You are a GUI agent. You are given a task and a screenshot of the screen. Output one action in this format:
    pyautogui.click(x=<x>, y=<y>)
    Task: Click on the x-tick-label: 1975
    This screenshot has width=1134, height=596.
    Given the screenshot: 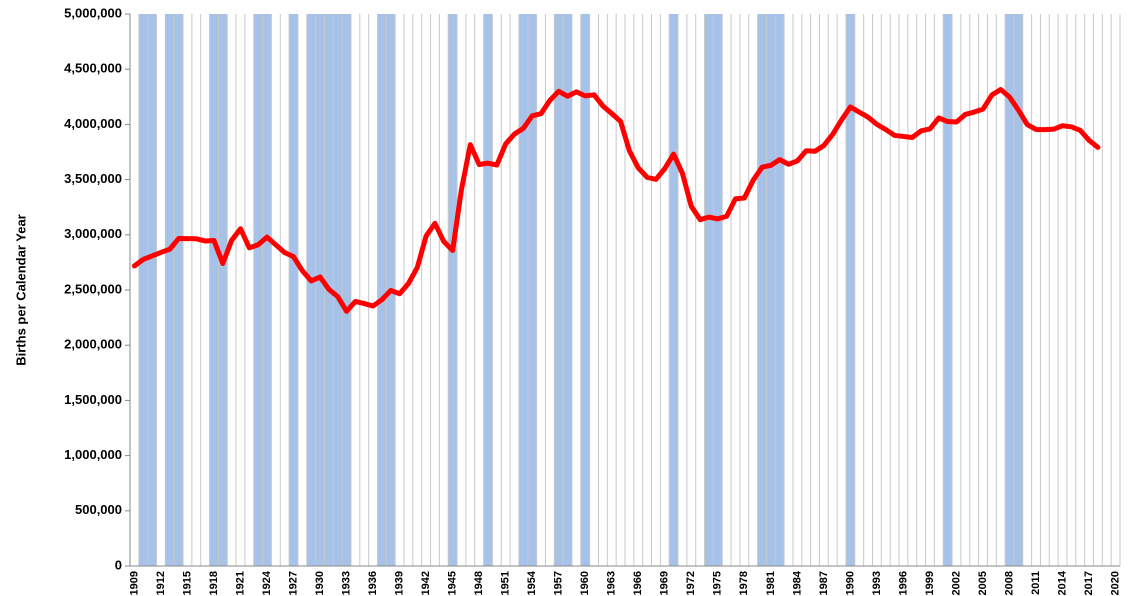 What is the action you would take?
    pyautogui.click(x=718, y=583)
    